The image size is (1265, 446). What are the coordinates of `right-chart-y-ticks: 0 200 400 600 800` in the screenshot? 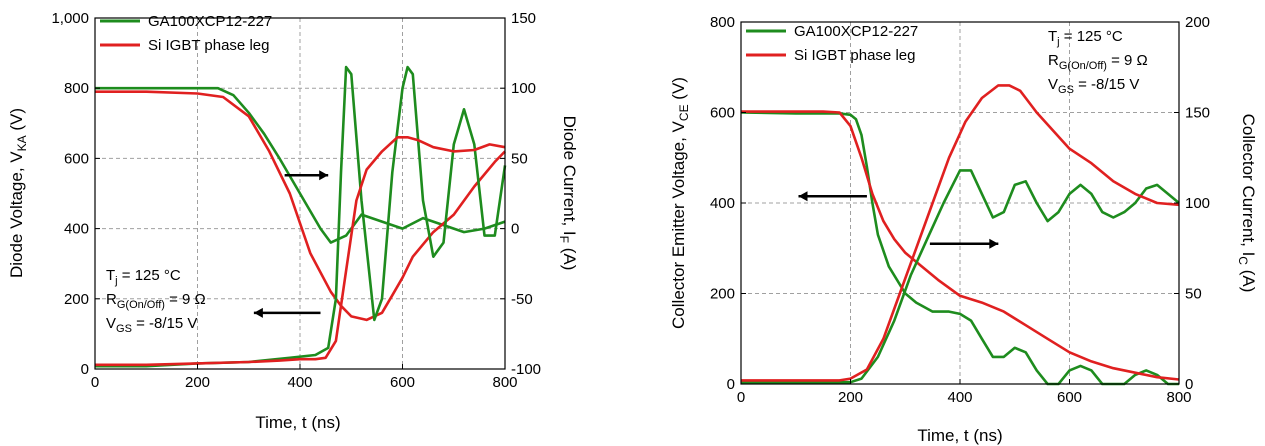 It's located at (728, 203).